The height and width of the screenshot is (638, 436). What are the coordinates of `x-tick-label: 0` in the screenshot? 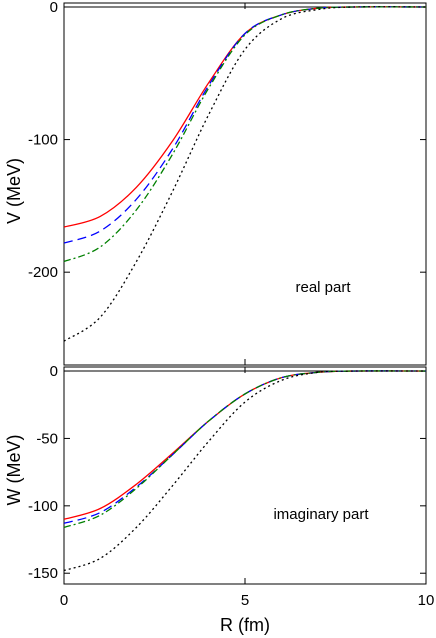 It's located at (64, 600).